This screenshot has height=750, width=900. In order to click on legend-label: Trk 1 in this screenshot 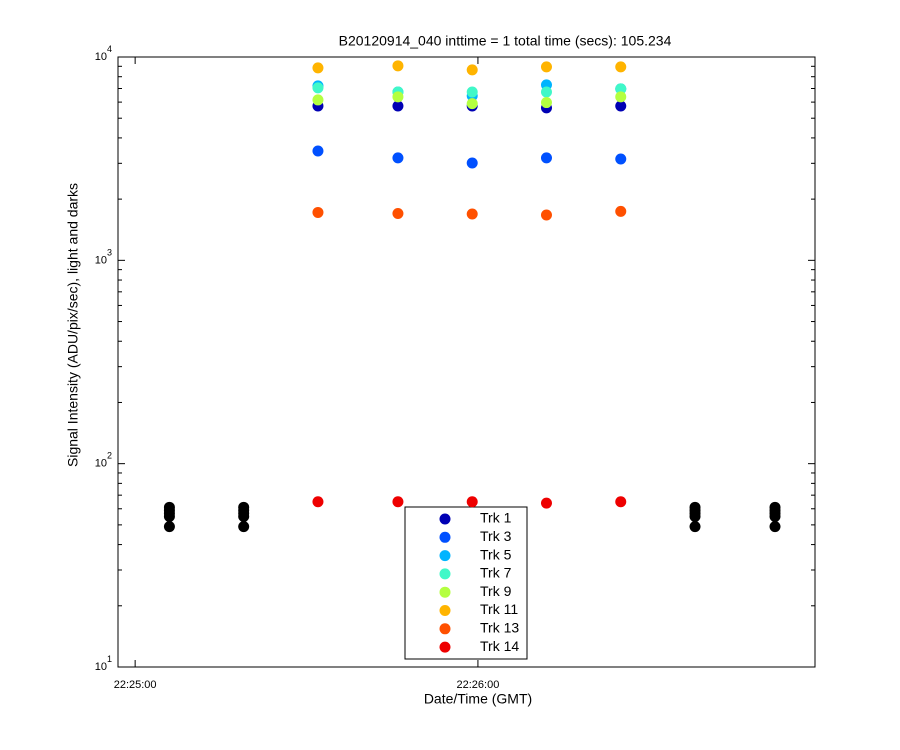, I will do `click(496, 518)`.